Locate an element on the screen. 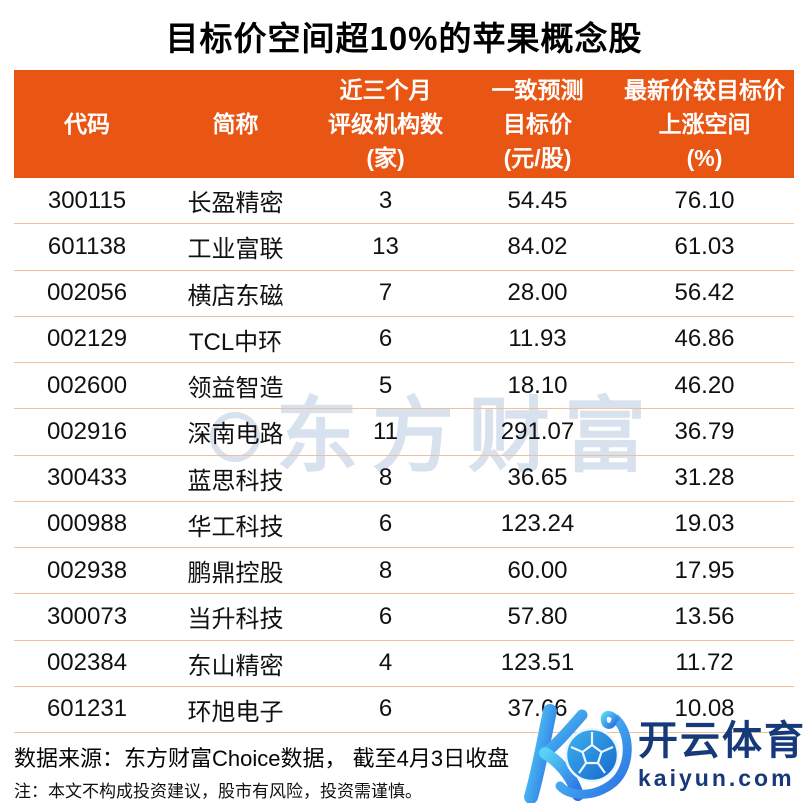 This screenshot has height=811, width=808. header-line: 上涨空间 is located at coordinates (704, 124).